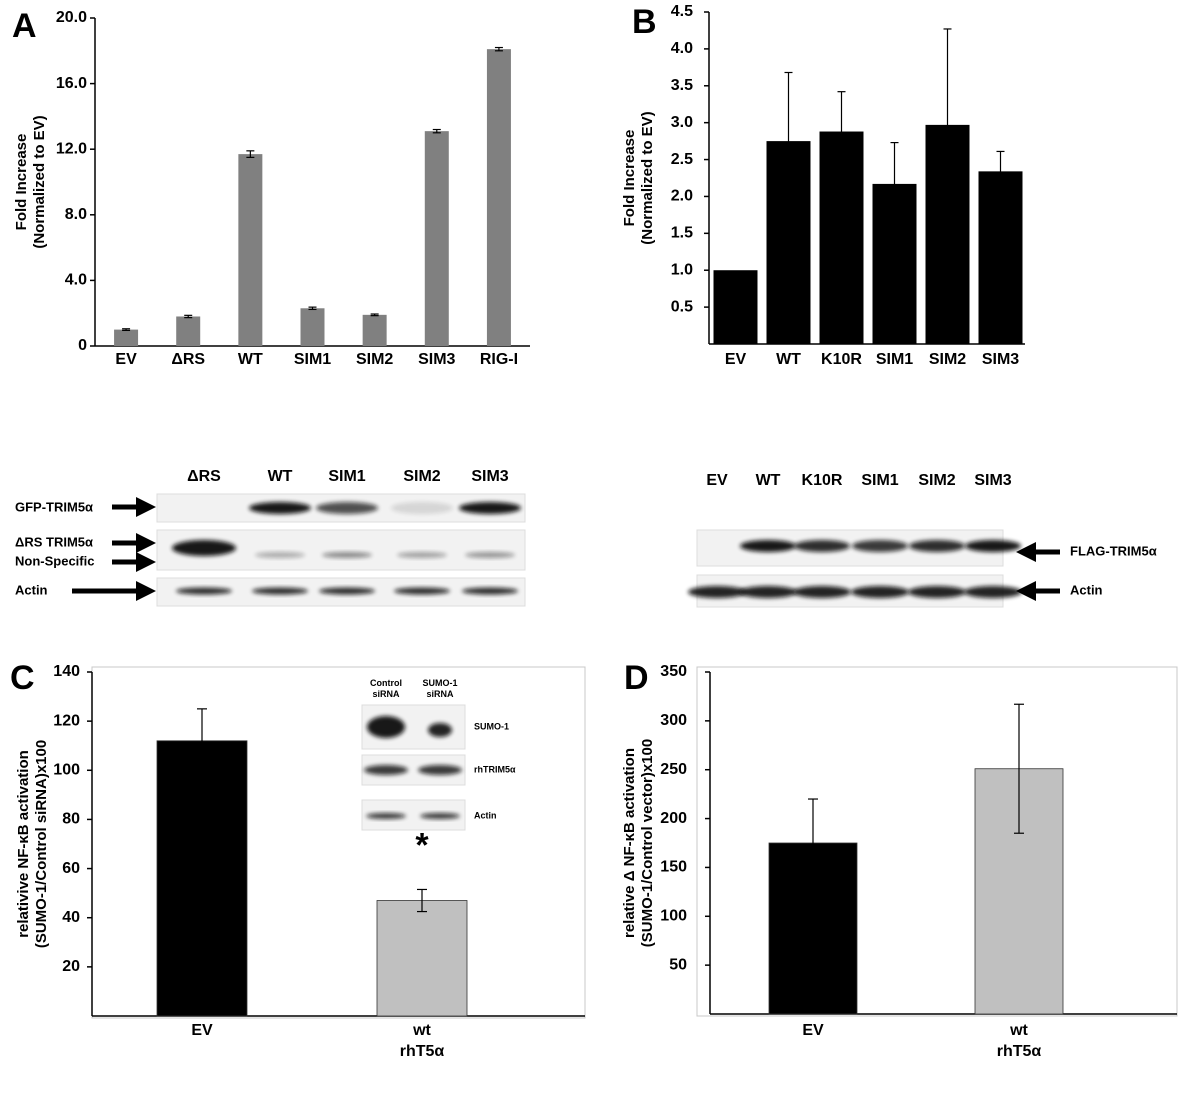  What do you see at coordinates (41, 844) in the screenshot?
I see `y-axis-label: (SUMO-1/Control siRNA)x100` at bounding box center [41, 844].